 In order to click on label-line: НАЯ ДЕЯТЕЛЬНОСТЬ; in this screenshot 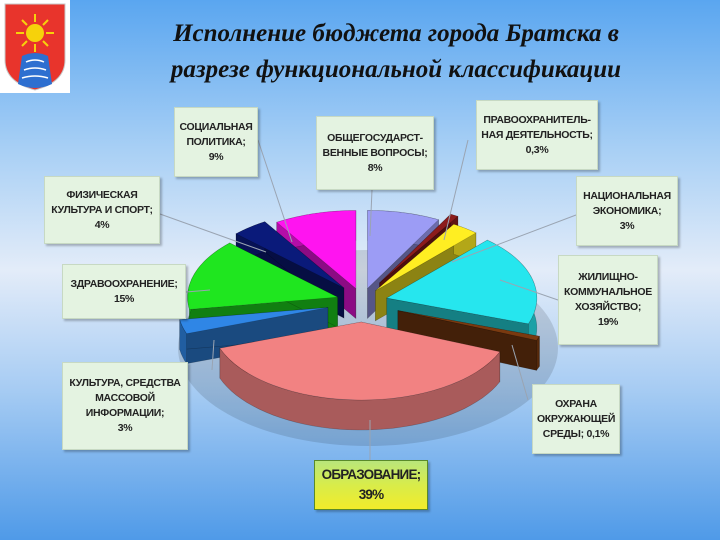, I will do `click(537, 134)`.